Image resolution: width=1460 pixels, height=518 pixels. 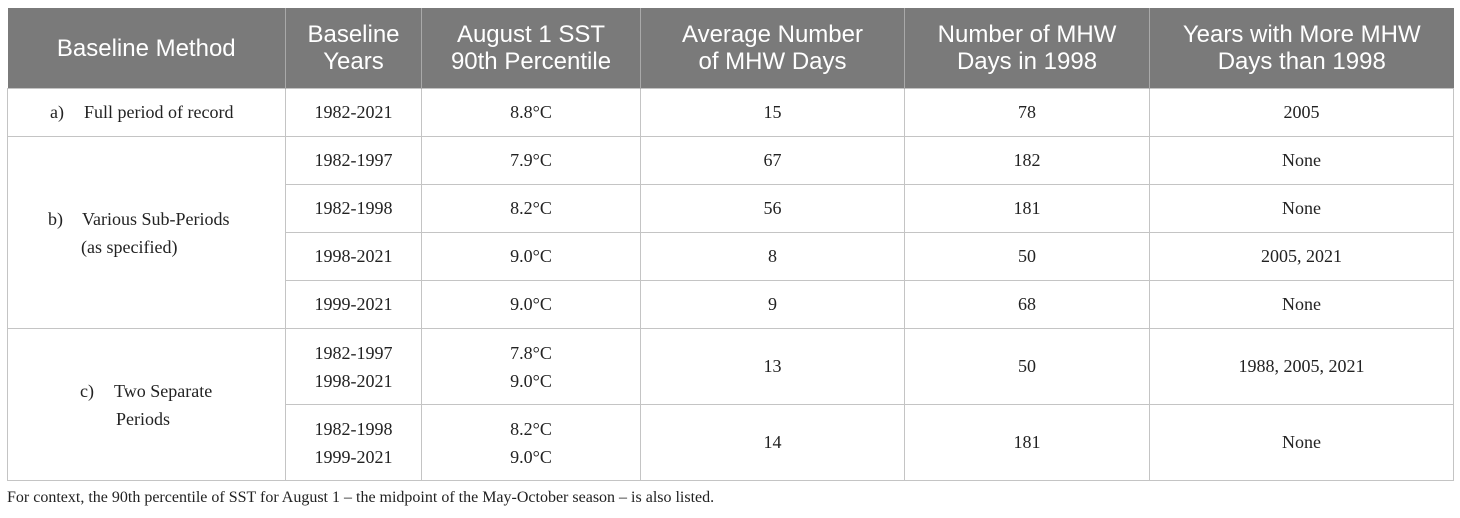 I want to click on baseline-years-cell: 1982-1998, so click(x=353, y=208).